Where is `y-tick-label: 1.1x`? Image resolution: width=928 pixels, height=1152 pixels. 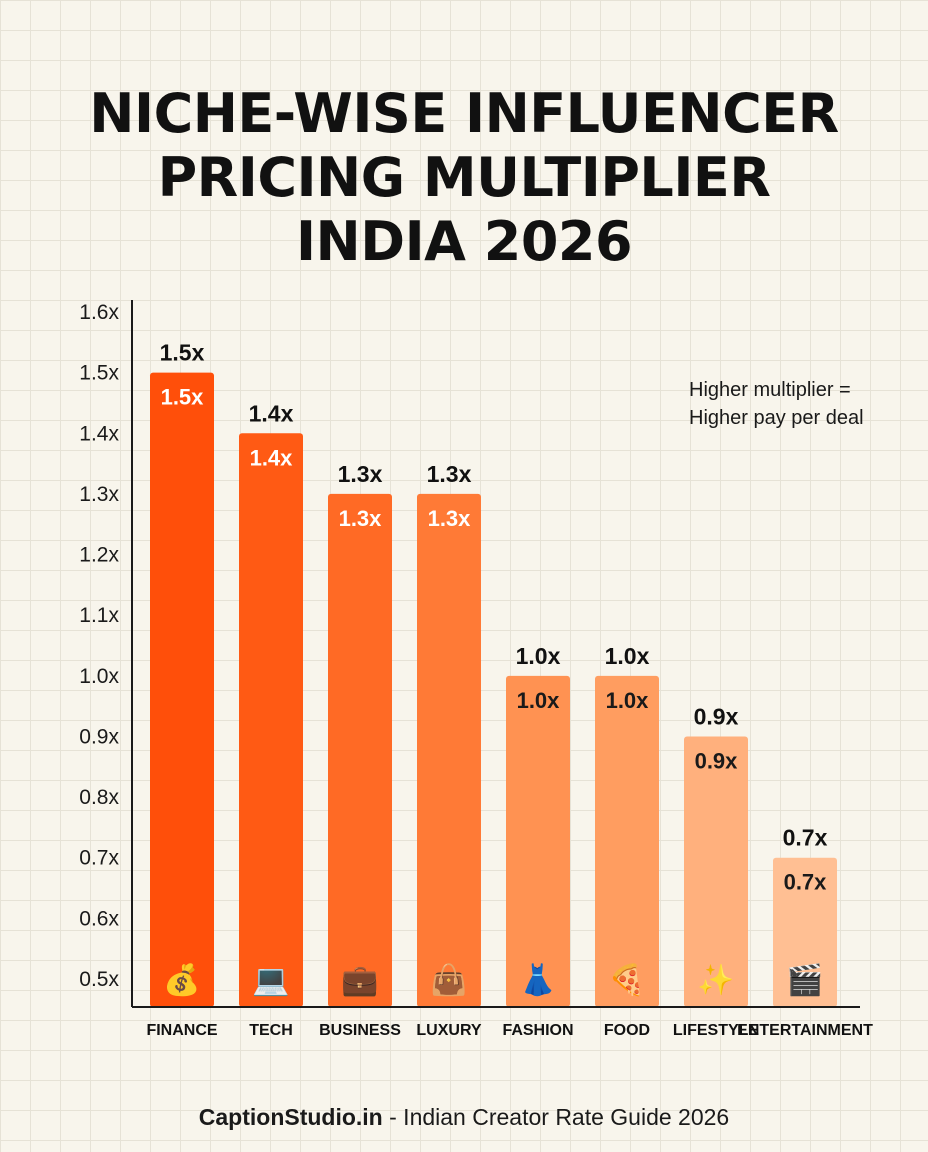
y-tick-label: 1.1x is located at coordinates (99, 615).